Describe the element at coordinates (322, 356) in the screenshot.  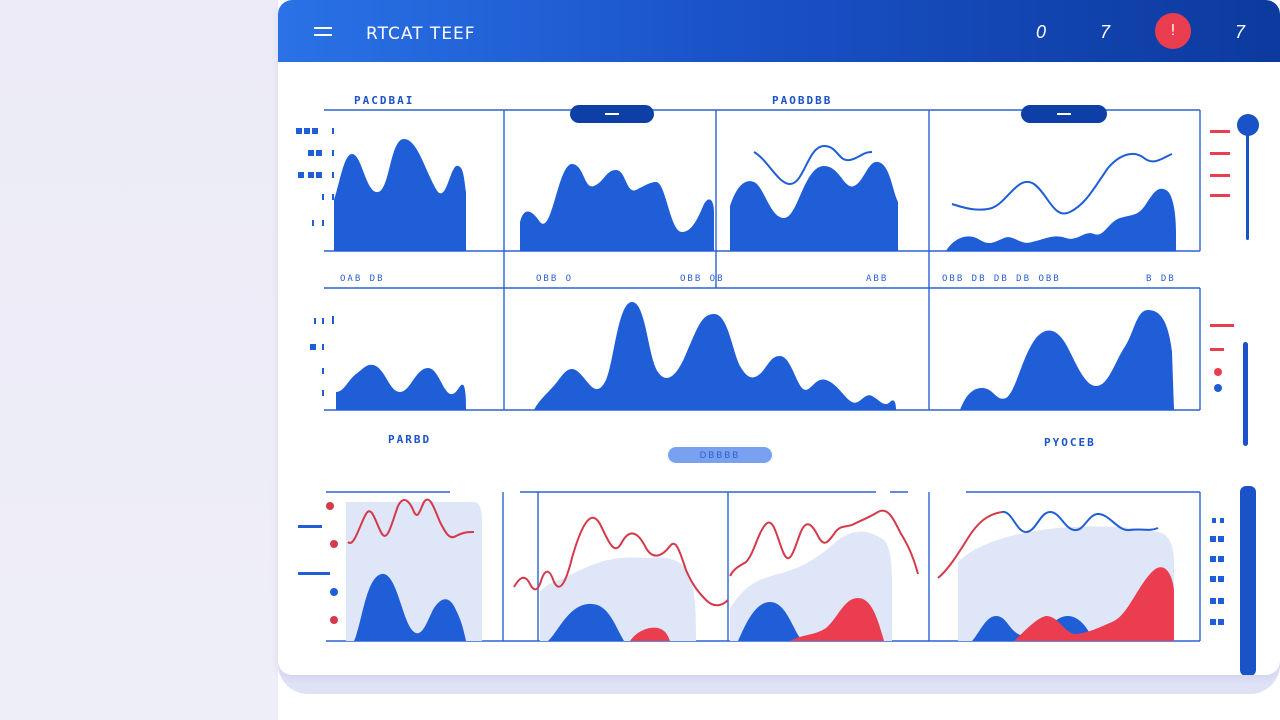
I see `left-legend-r2` at that location.